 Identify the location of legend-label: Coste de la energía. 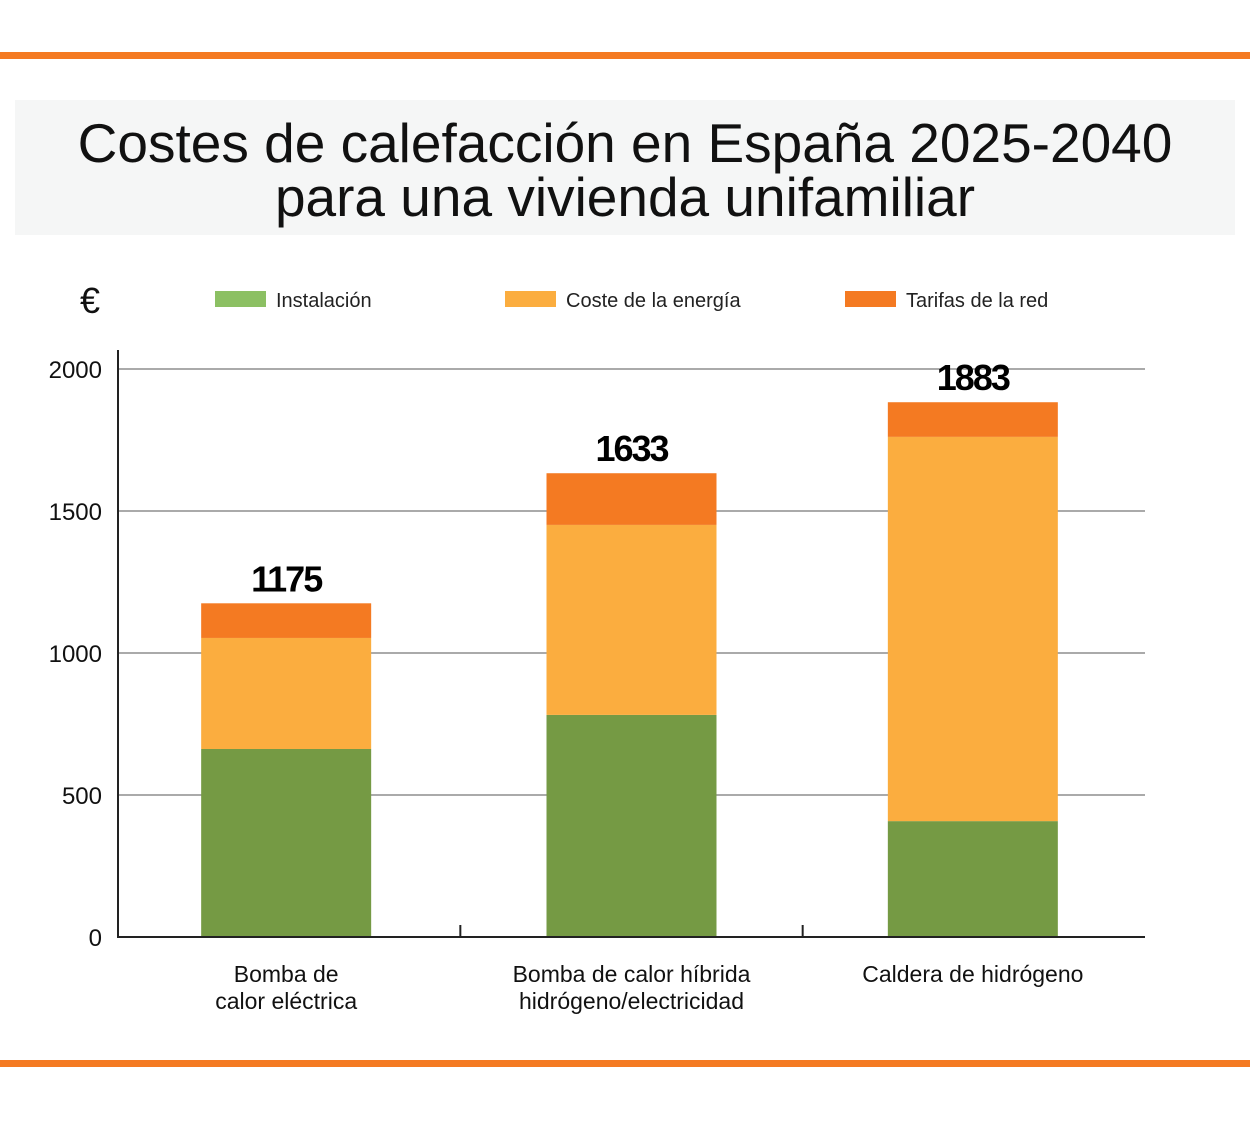
(653, 301).